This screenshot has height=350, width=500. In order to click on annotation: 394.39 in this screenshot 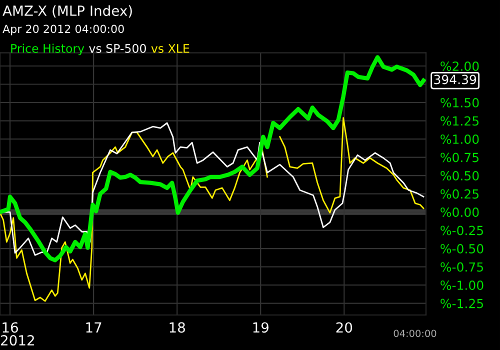, I will do `click(455, 79)`.